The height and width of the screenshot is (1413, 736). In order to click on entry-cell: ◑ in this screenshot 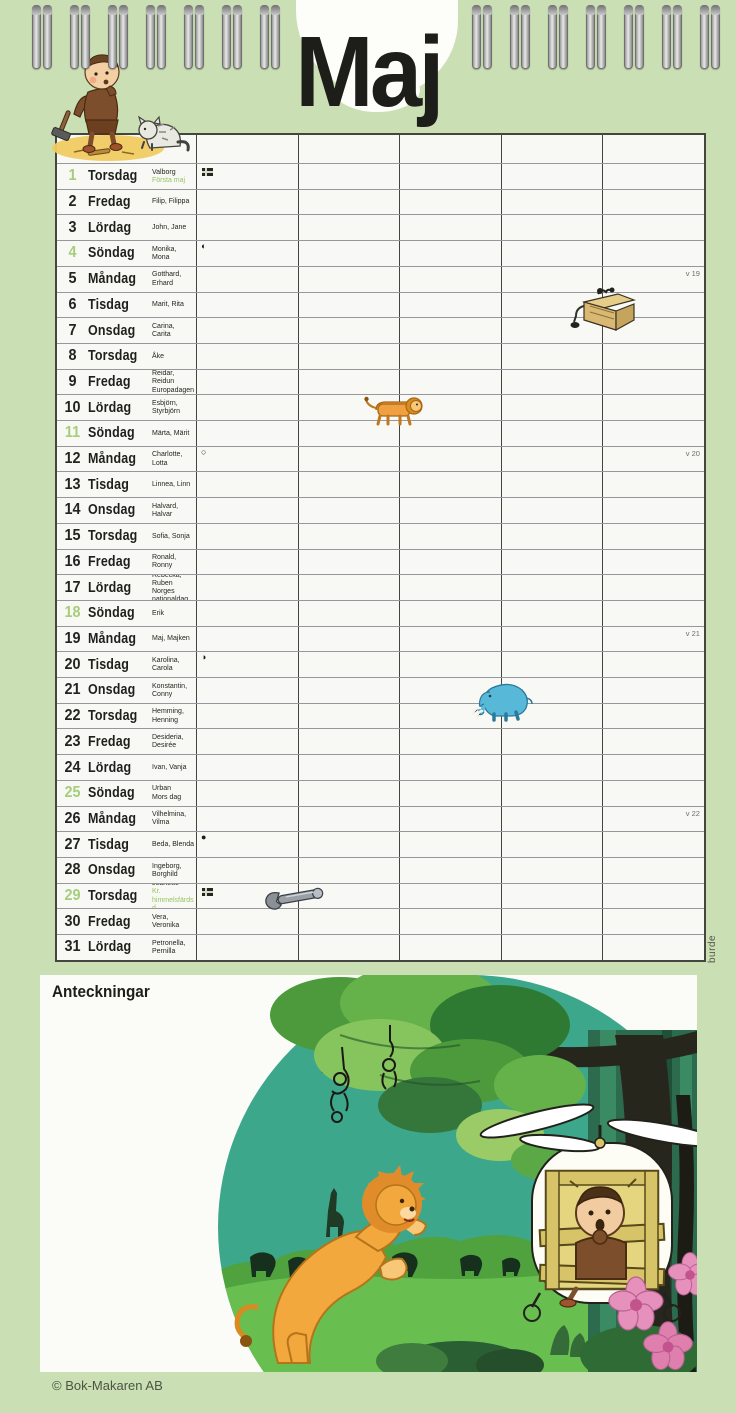, I will do `click(247, 665)`.